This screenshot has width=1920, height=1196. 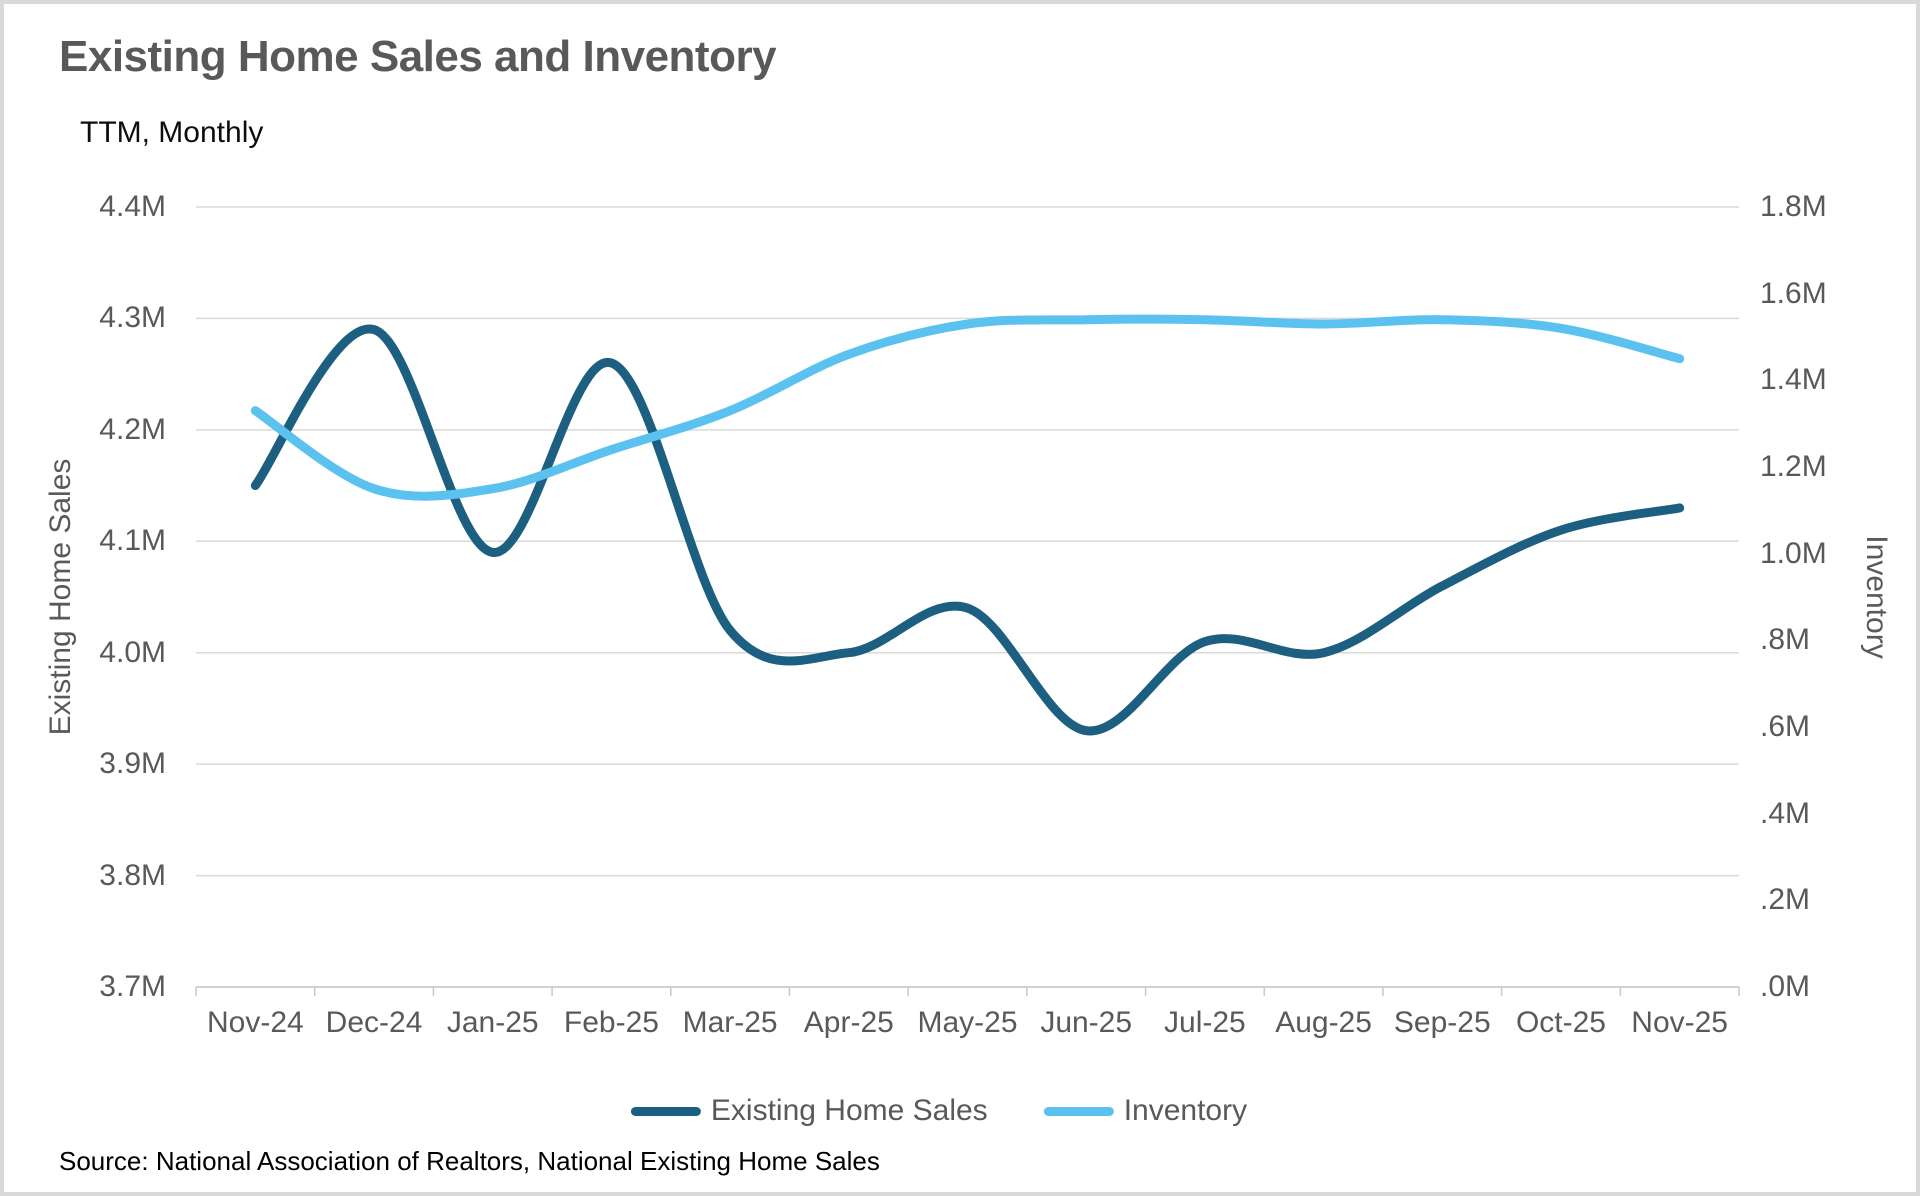 I want to click on left-axis-tick-label: 4.2M, so click(x=132, y=429).